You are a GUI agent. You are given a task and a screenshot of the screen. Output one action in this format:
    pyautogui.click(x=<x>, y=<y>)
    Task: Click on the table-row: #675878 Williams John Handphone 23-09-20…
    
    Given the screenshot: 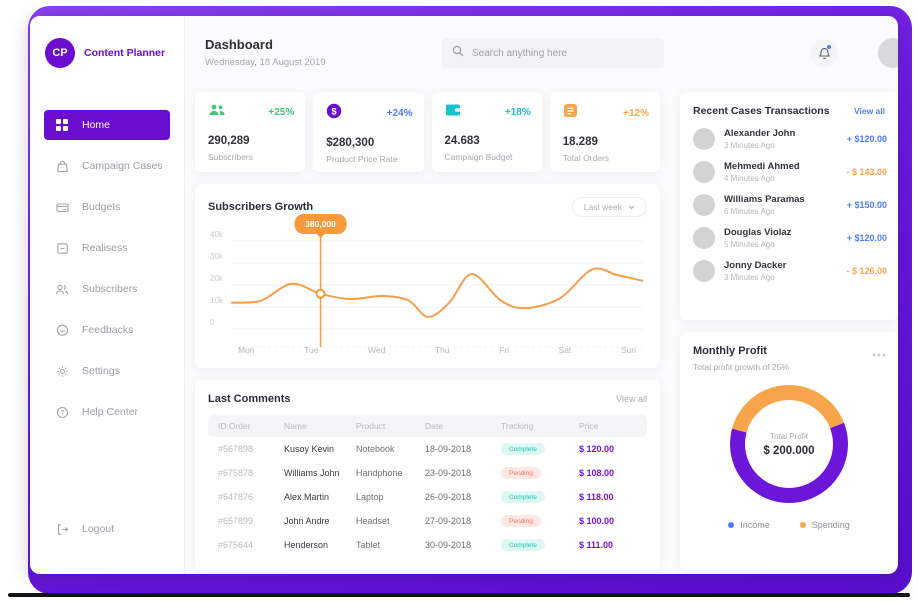 What is the action you would take?
    pyautogui.click(x=427, y=473)
    